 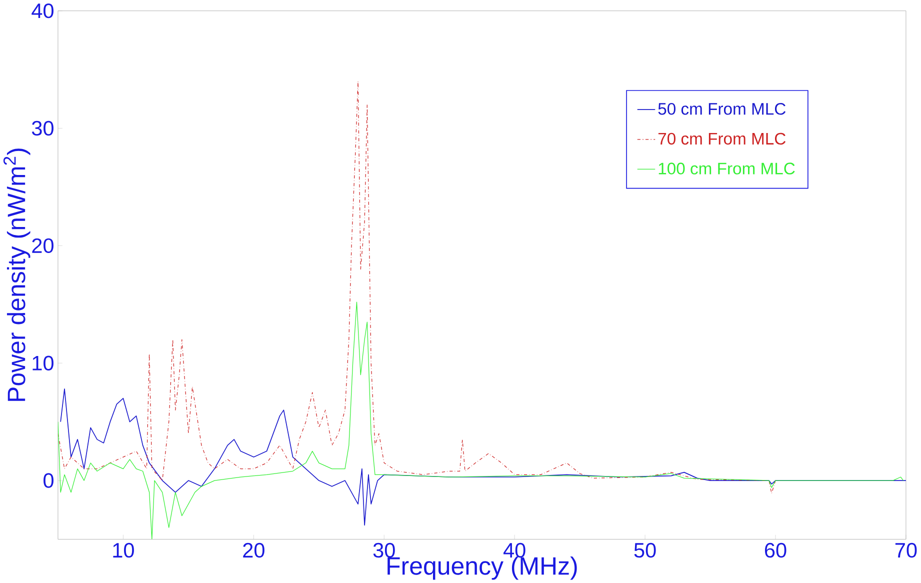 I want to click on legend-label: 100 cm From MLC, so click(x=726, y=168).